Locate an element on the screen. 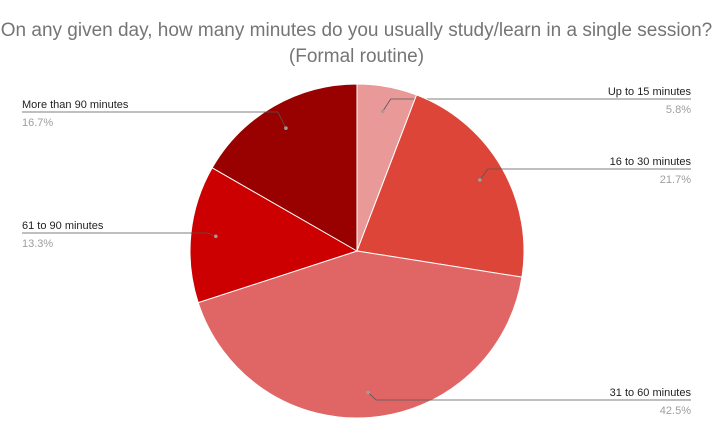 This screenshot has width=713, height=441. slice-percent-label: 5.8% is located at coordinates (678, 110).